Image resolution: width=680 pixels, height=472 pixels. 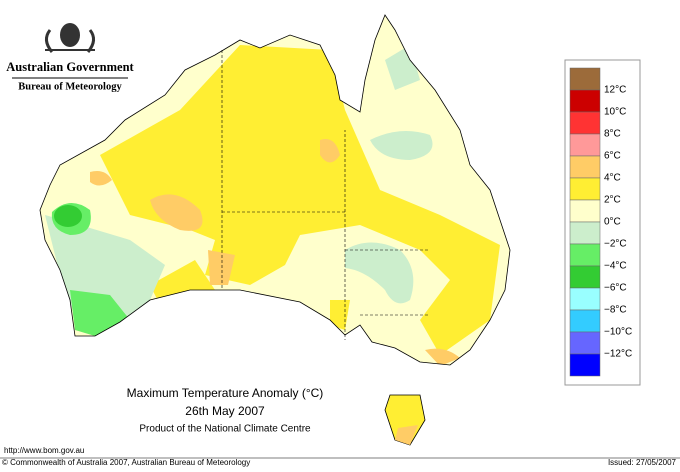 I want to click on agency-name: Australian Government, so click(x=70, y=67).